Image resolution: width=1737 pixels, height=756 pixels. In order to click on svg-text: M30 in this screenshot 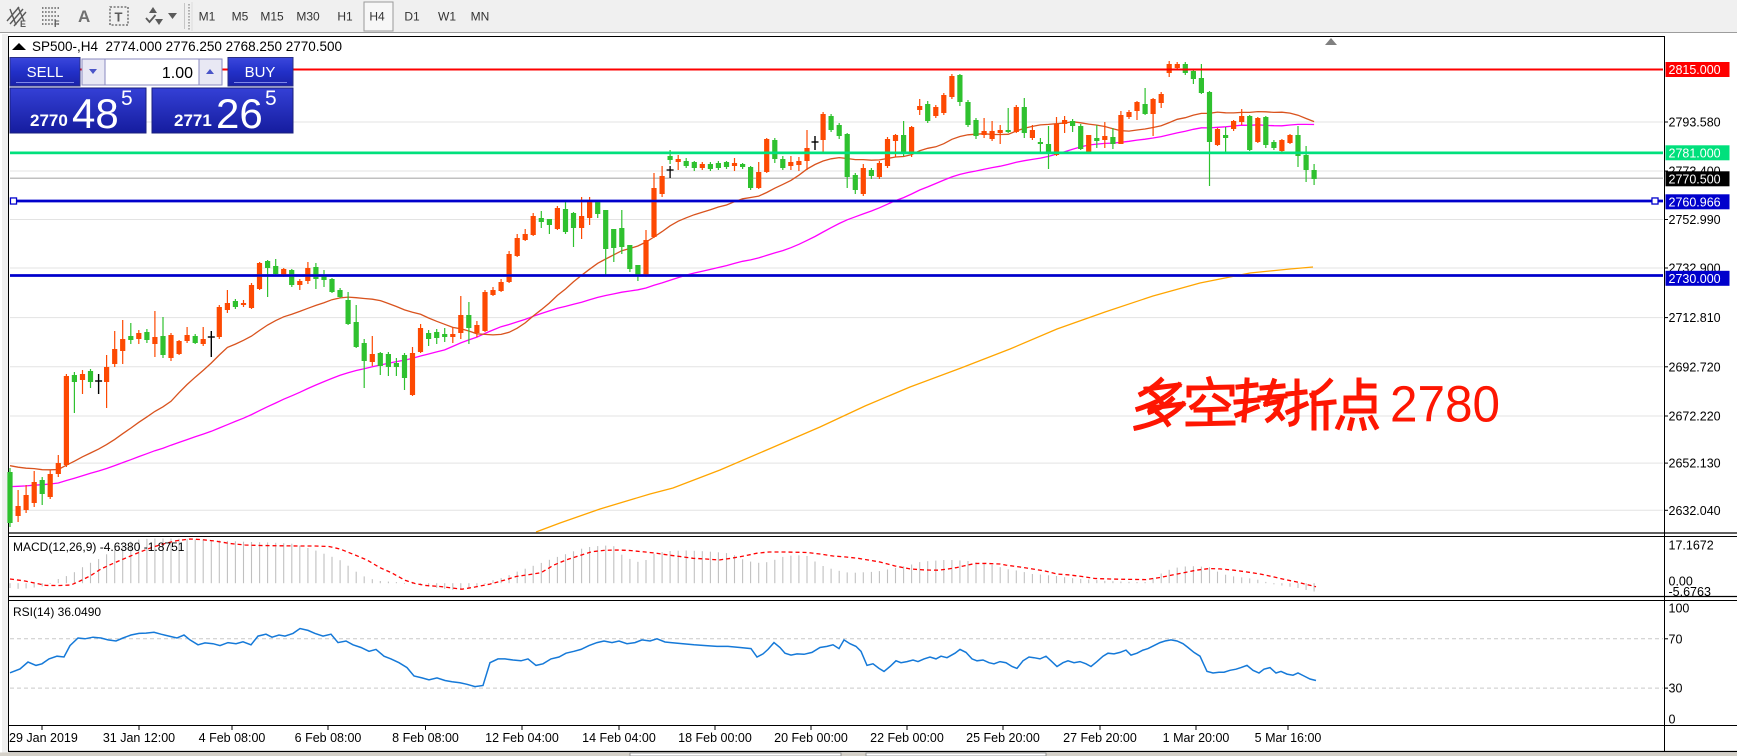, I will do `click(308, 17)`.